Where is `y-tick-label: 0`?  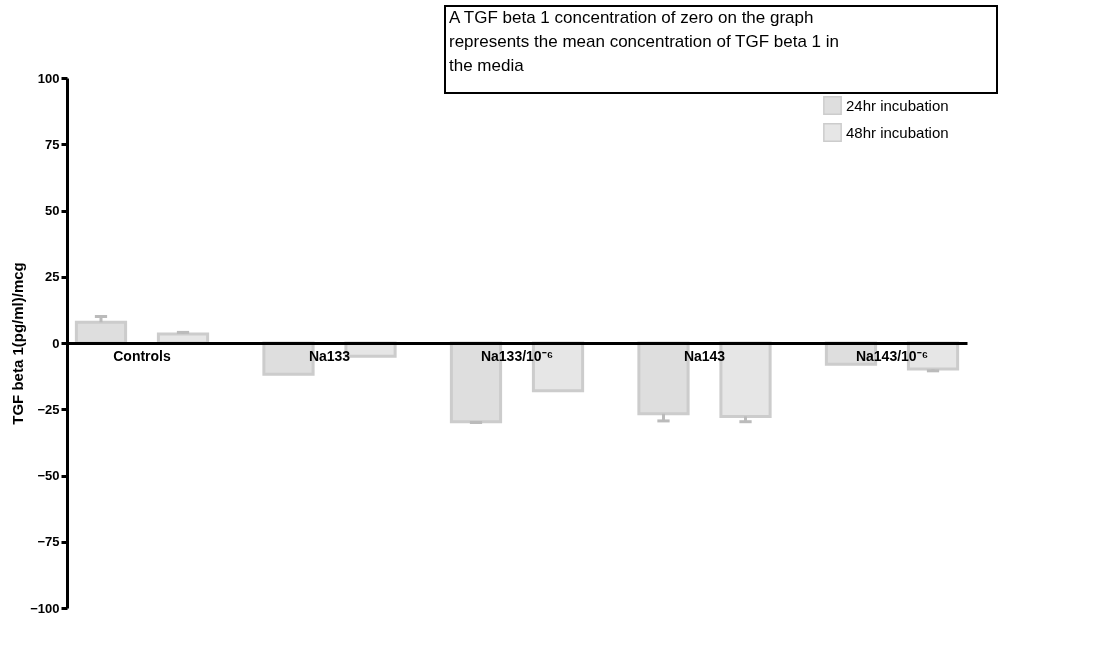 y-tick-label: 0 is located at coordinates (56, 343).